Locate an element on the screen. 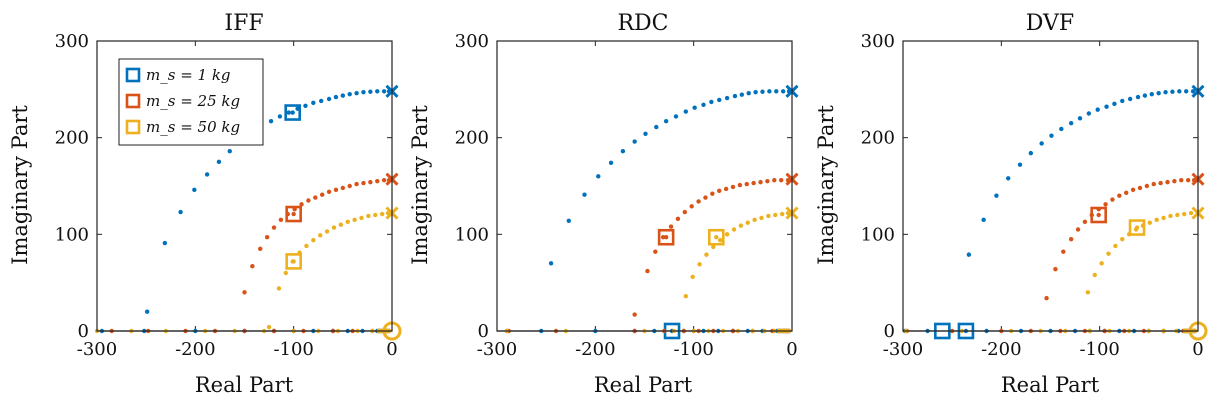 This screenshot has width=1214, height=410. x-tick-label: -300 is located at coordinates (497, 349).